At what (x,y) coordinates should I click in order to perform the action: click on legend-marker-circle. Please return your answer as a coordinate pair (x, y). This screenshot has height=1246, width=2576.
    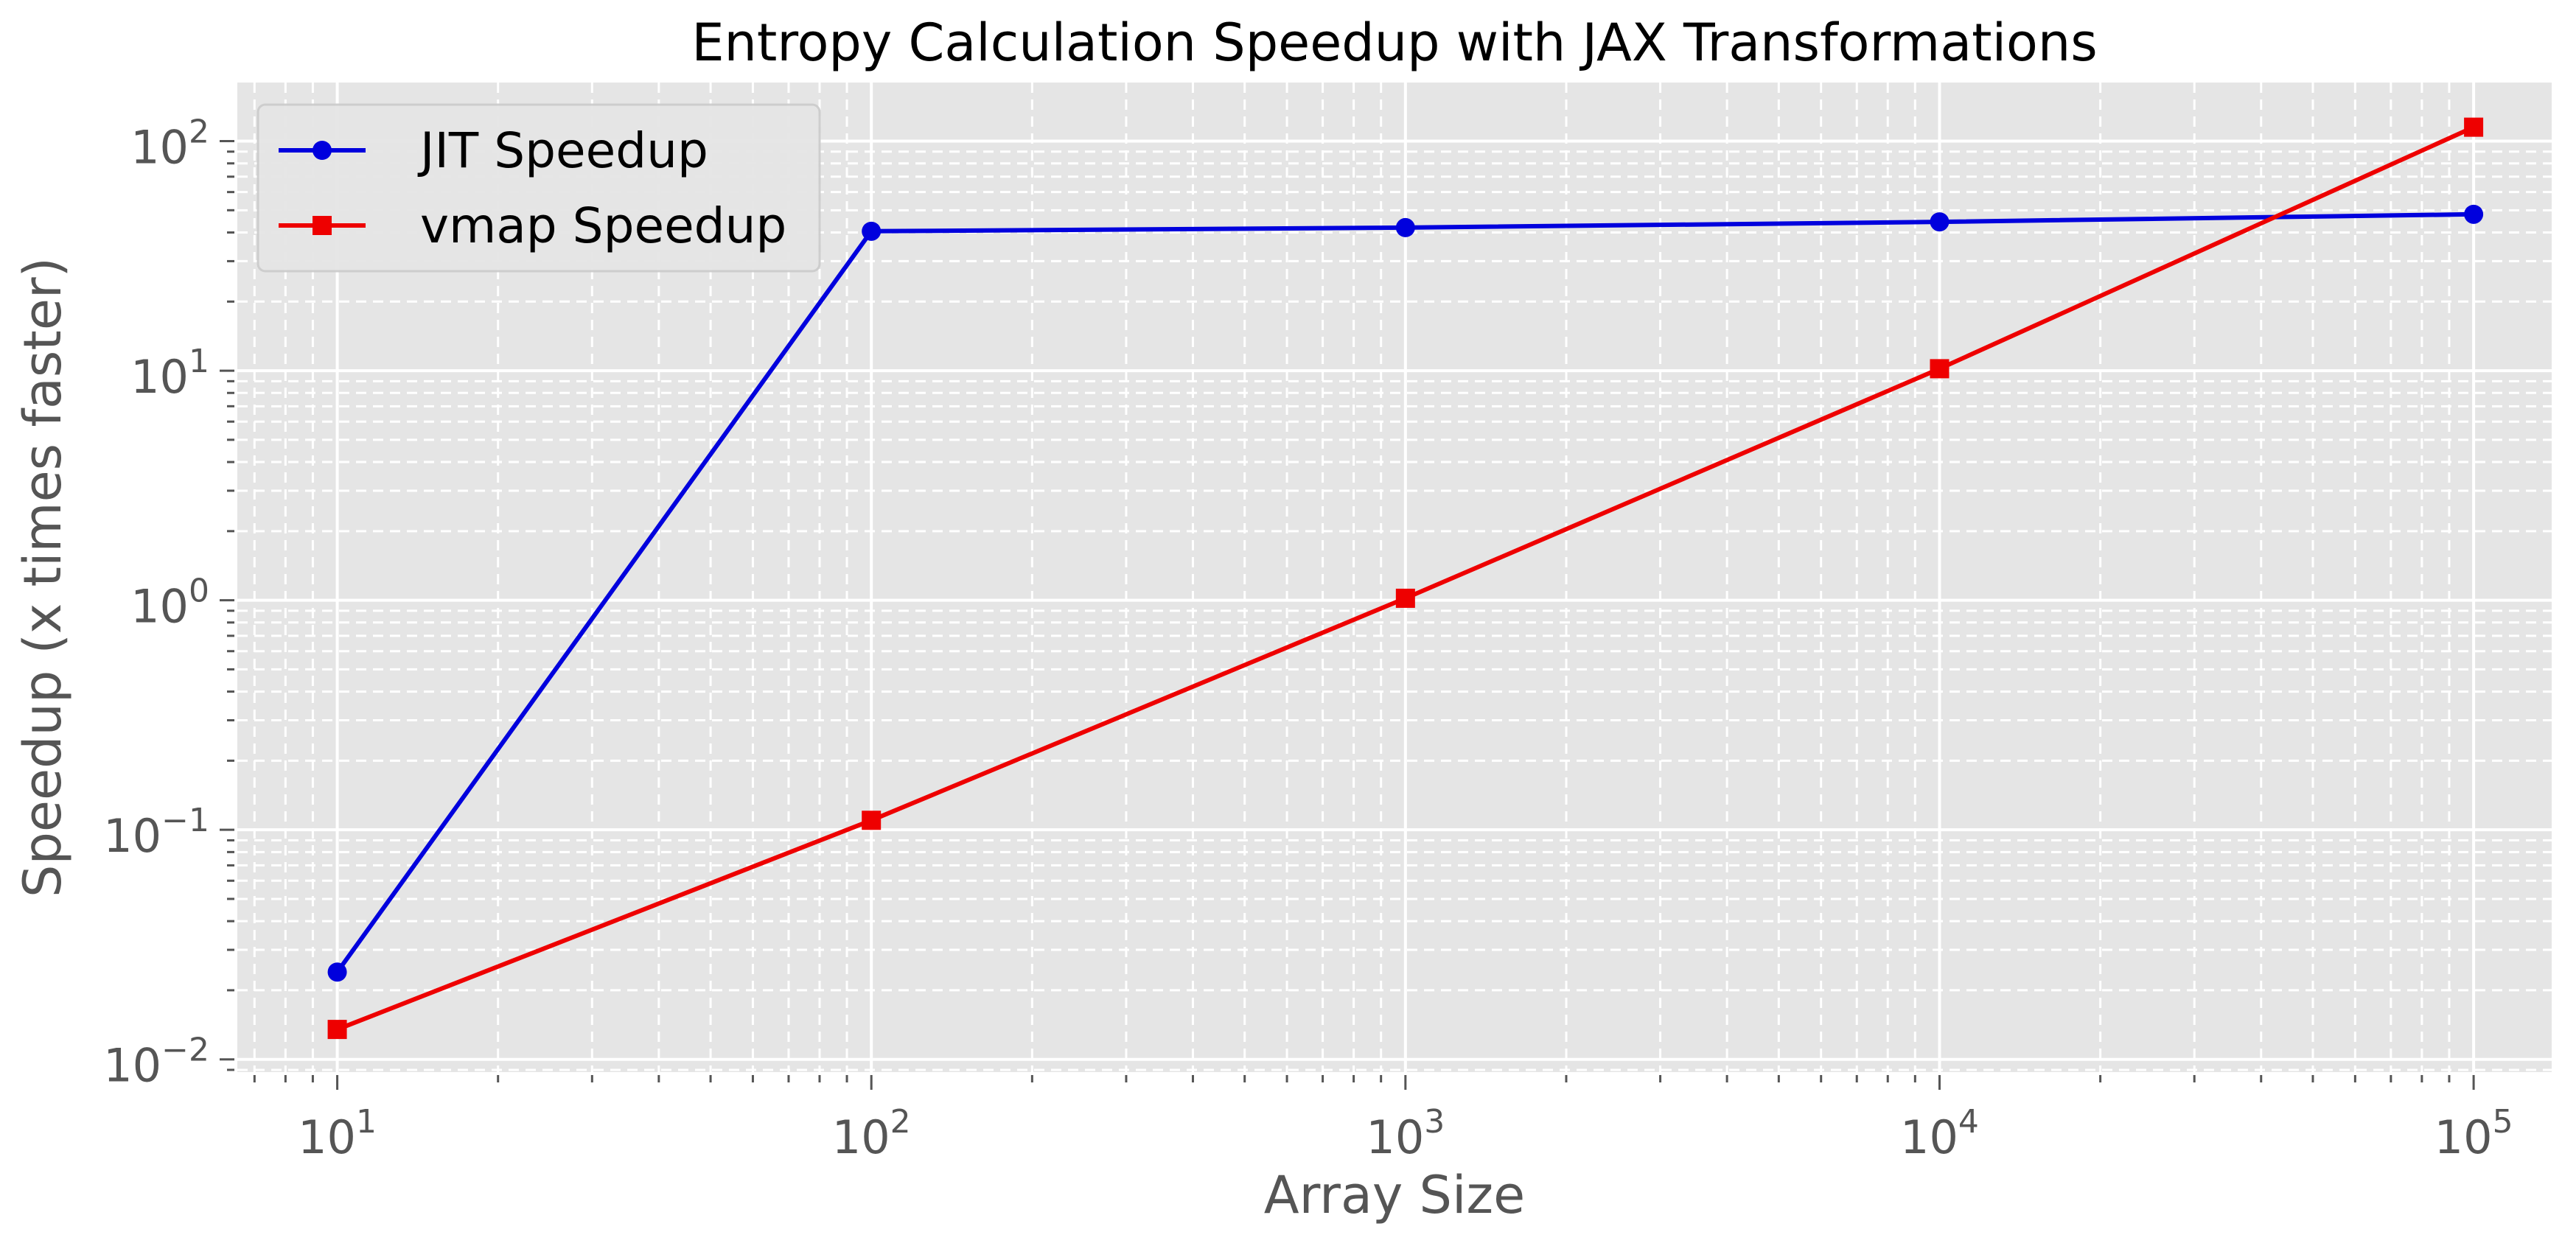
    Looking at the image, I should click on (322, 150).